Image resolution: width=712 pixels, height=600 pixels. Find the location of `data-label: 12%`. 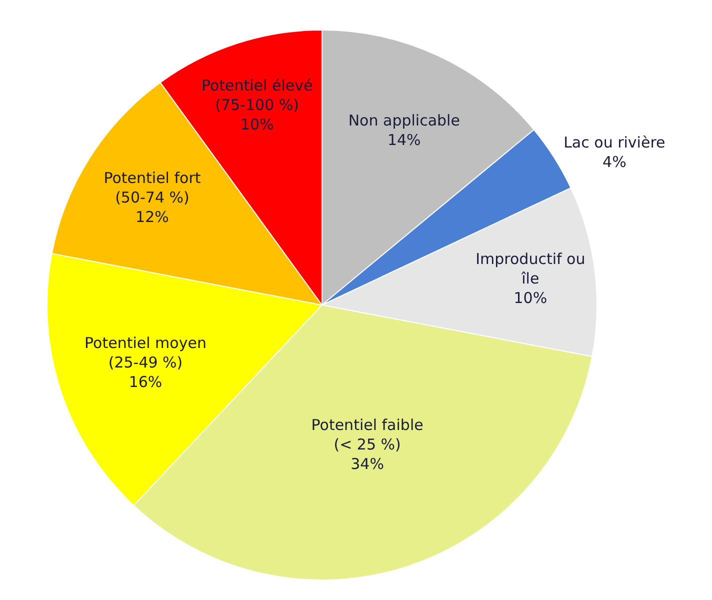

data-label: 12% is located at coordinates (152, 217).